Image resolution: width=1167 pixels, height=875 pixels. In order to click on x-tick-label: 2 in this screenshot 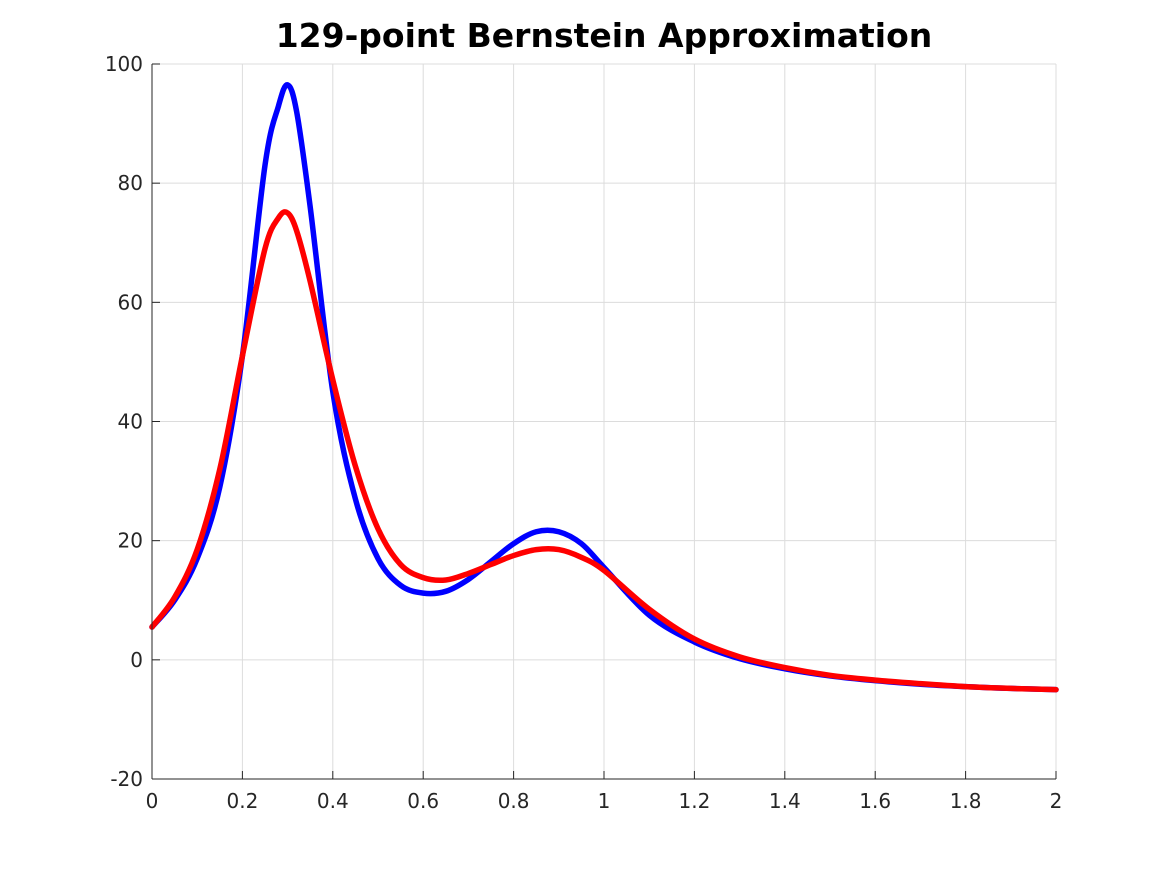, I will do `click(1056, 801)`.